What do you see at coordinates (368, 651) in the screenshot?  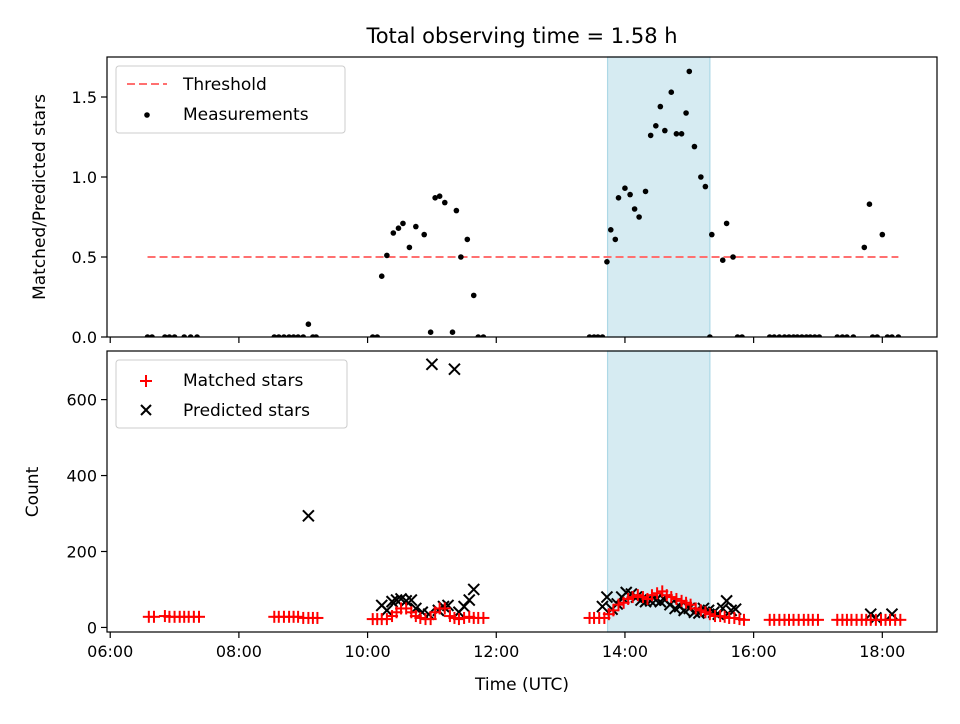 I see `x-tick-label: 10:00` at bounding box center [368, 651].